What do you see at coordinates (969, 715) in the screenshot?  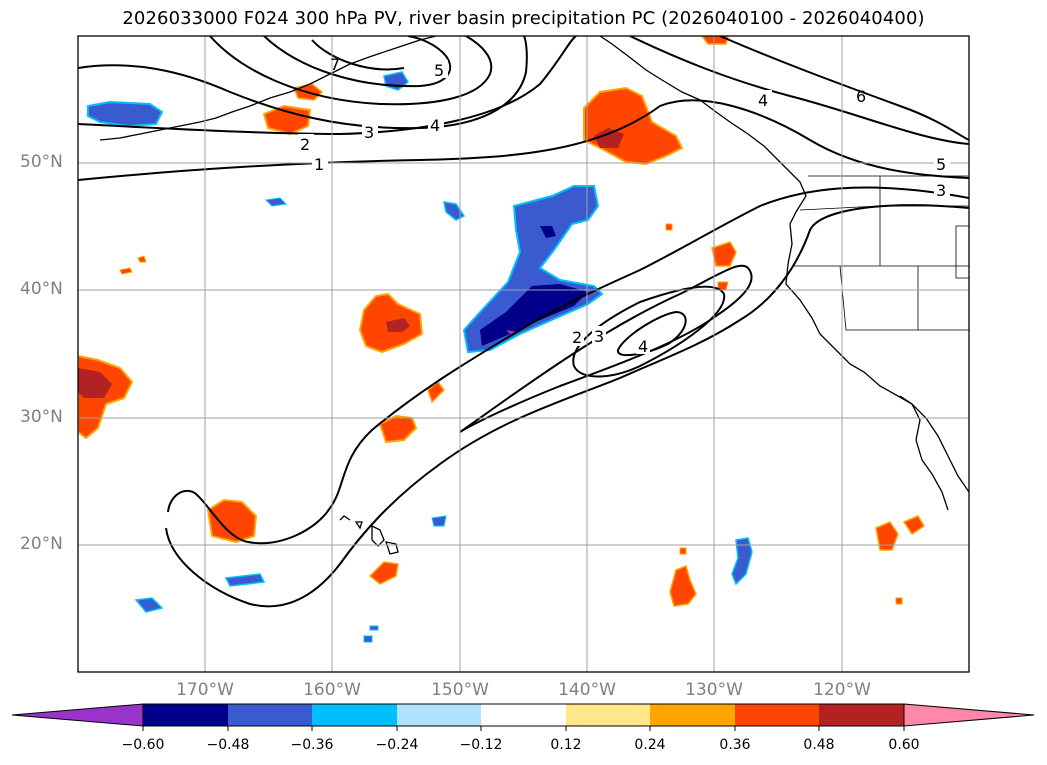 I see `colorbar-extend-high` at bounding box center [969, 715].